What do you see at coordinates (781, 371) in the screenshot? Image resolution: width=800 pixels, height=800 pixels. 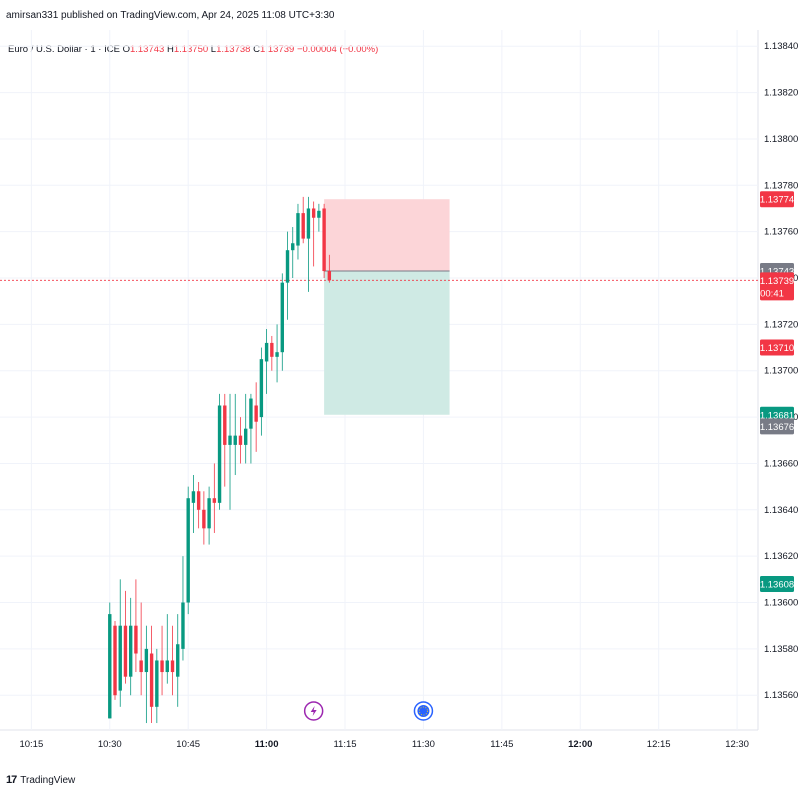 I see `y-tick-label: 1.13700` at bounding box center [781, 371].